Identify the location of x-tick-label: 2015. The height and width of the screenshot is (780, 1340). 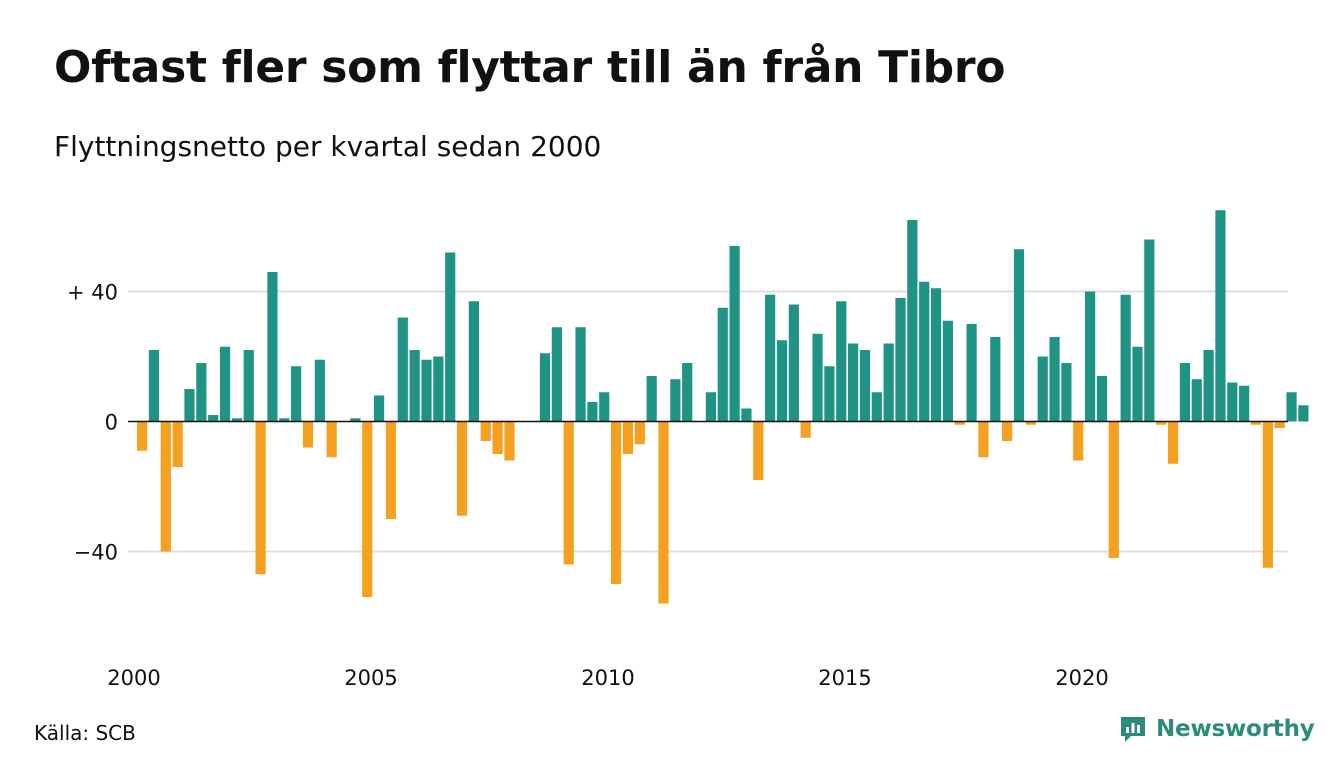
(844, 678).